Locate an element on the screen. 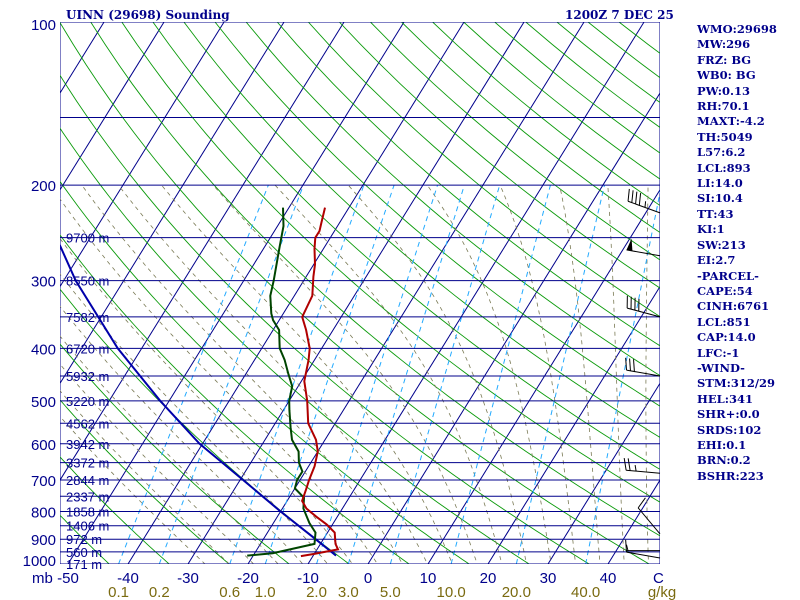  index-line: EI:2.7 is located at coordinates (716, 260).